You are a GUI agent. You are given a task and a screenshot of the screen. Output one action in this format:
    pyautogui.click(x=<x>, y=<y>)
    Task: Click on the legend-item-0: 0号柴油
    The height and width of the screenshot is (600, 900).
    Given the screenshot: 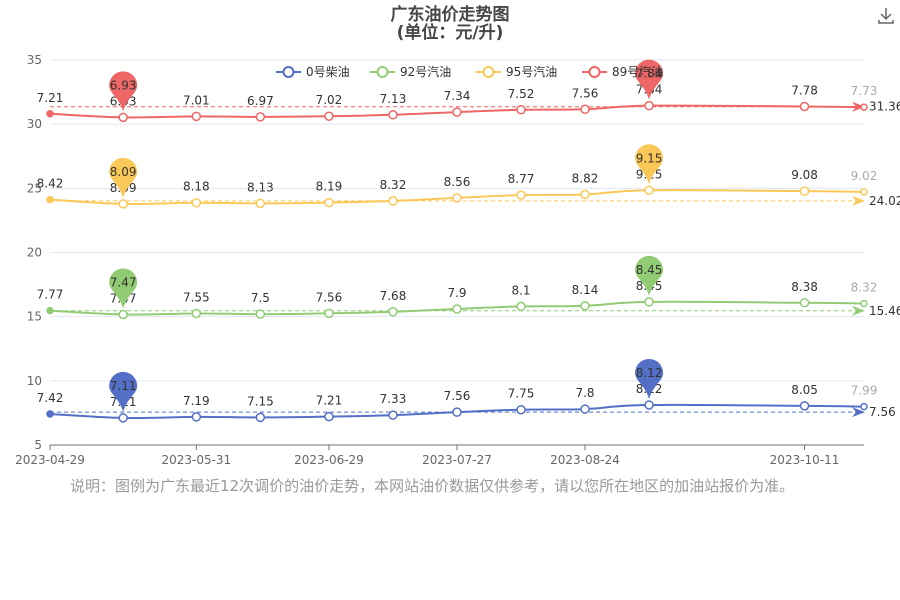 What is the action you would take?
    pyautogui.click(x=313, y=72)
    